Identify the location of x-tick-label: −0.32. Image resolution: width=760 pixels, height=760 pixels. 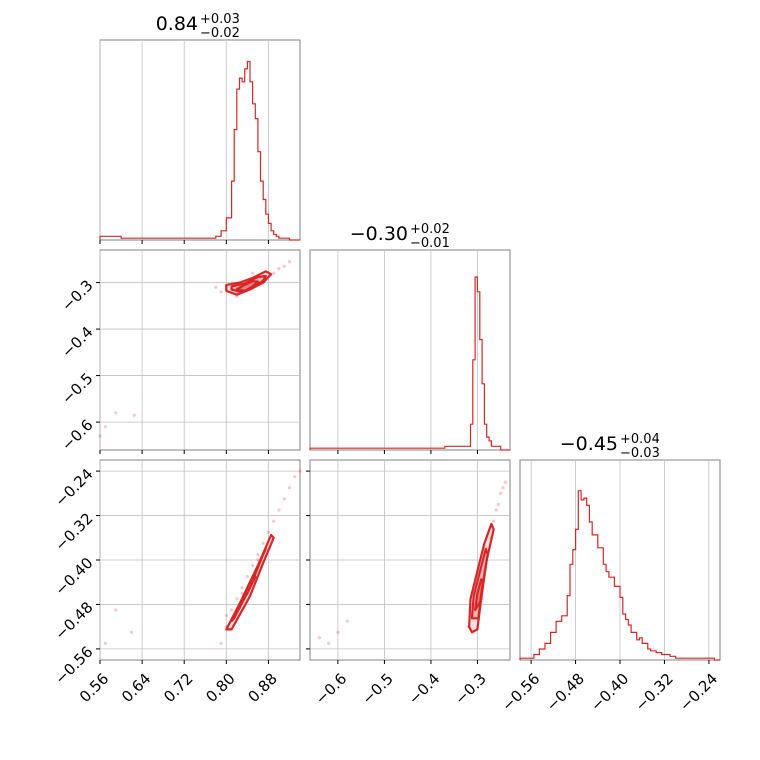
(654, 692).